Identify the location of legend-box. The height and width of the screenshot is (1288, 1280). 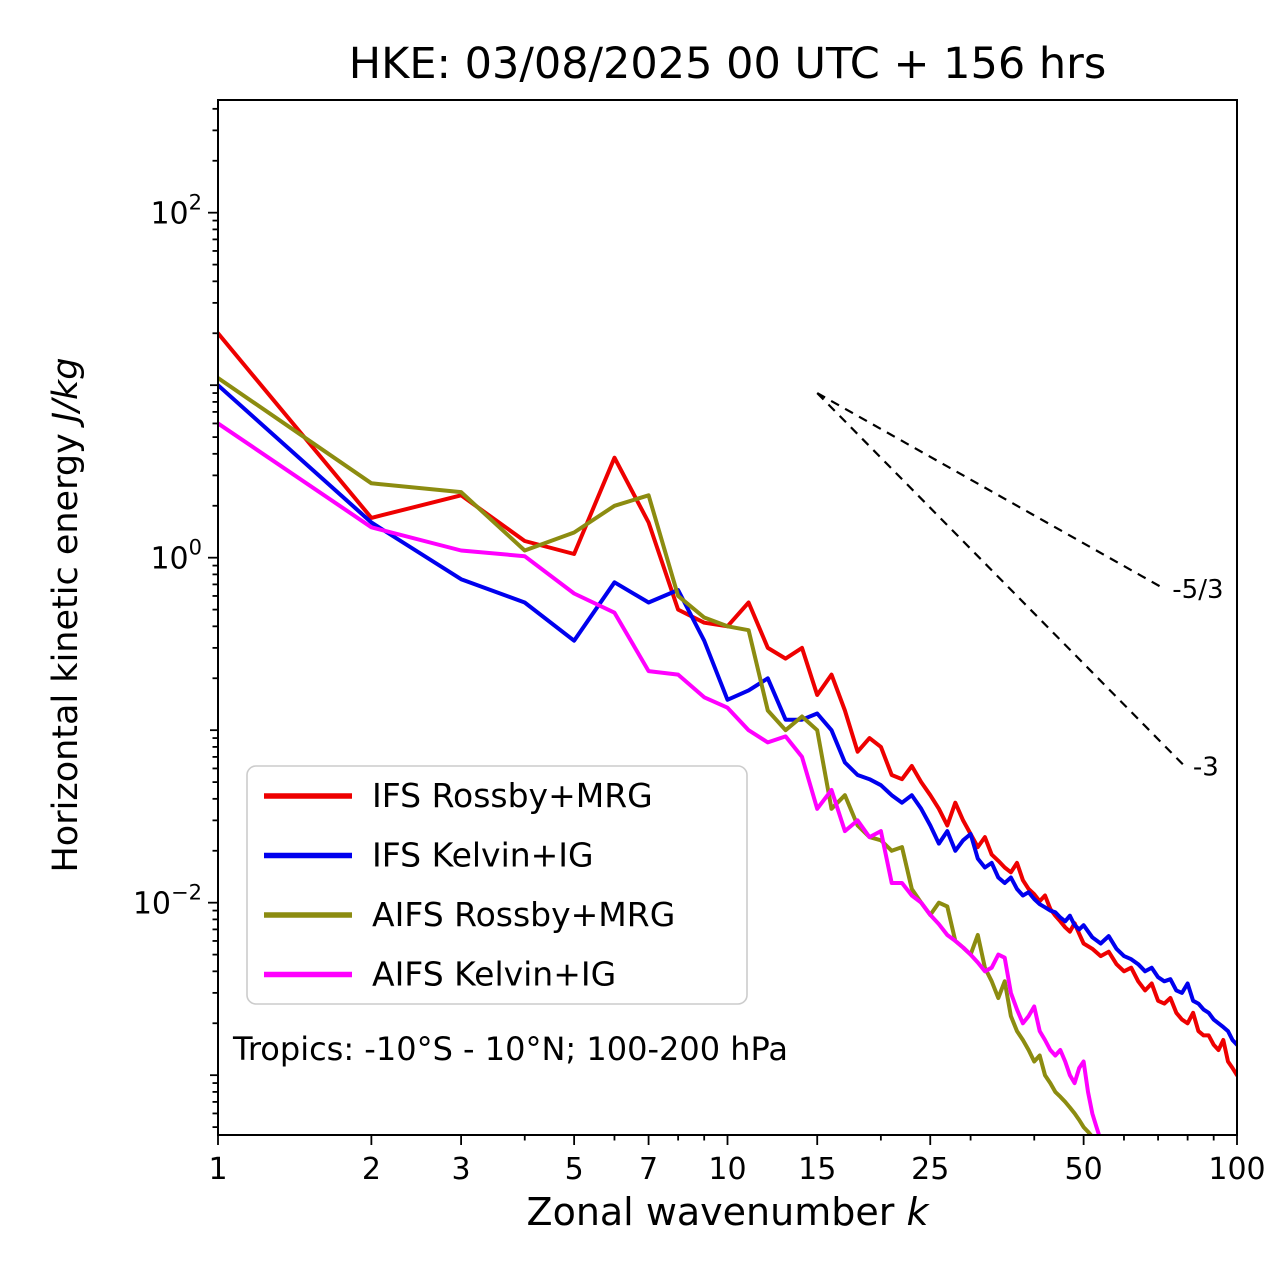
(497, 885).